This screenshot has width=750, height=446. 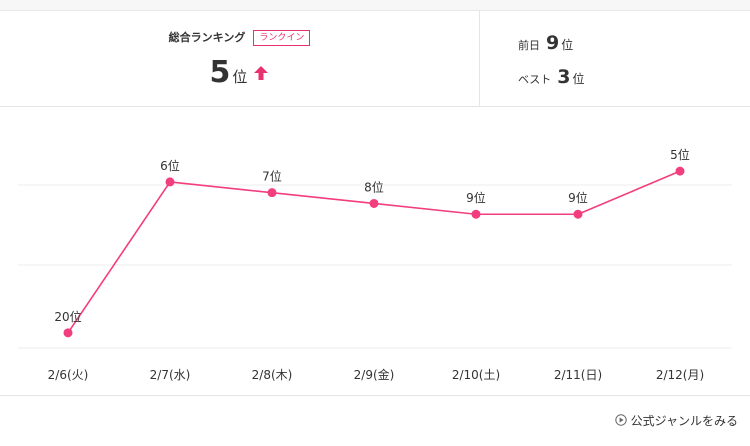 I want to click on overall-ranking-title-row: 総合ランキング ランクイン, so click(x=239, y=37).